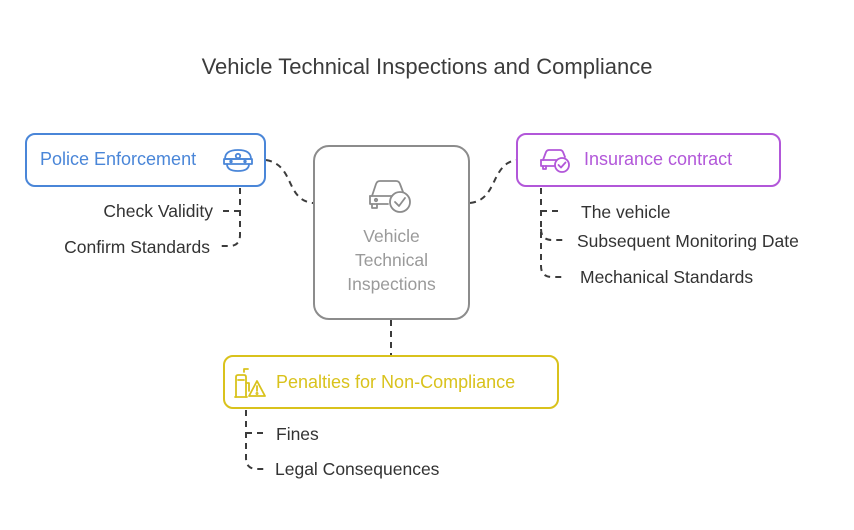  I want to click on penalties-label: Penalties for Non-Compliance, so click(396, 382).